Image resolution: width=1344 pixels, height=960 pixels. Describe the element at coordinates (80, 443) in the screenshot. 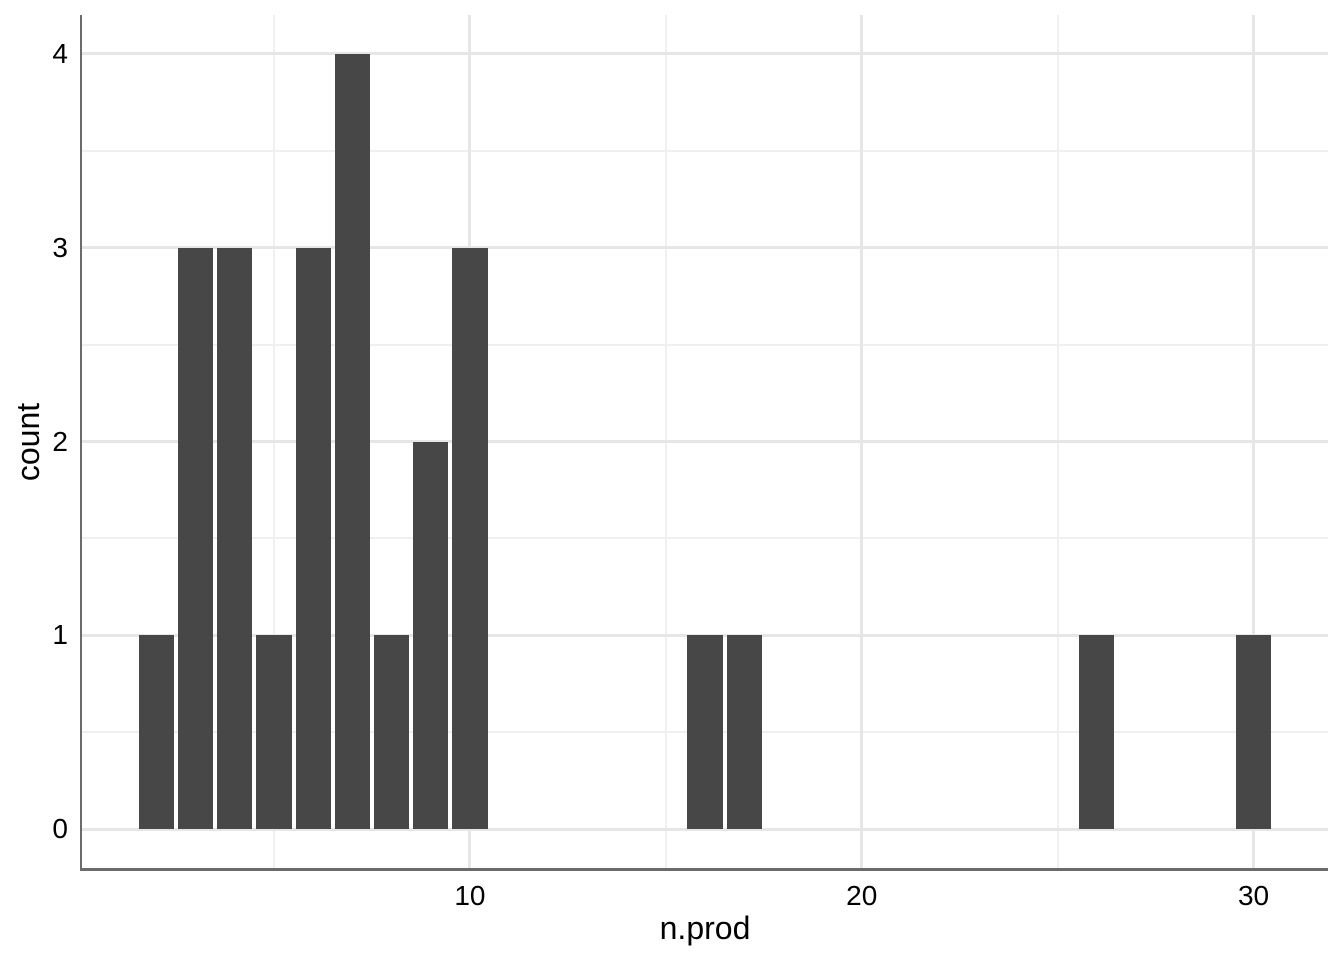

I see `y-axis-line` at that location.